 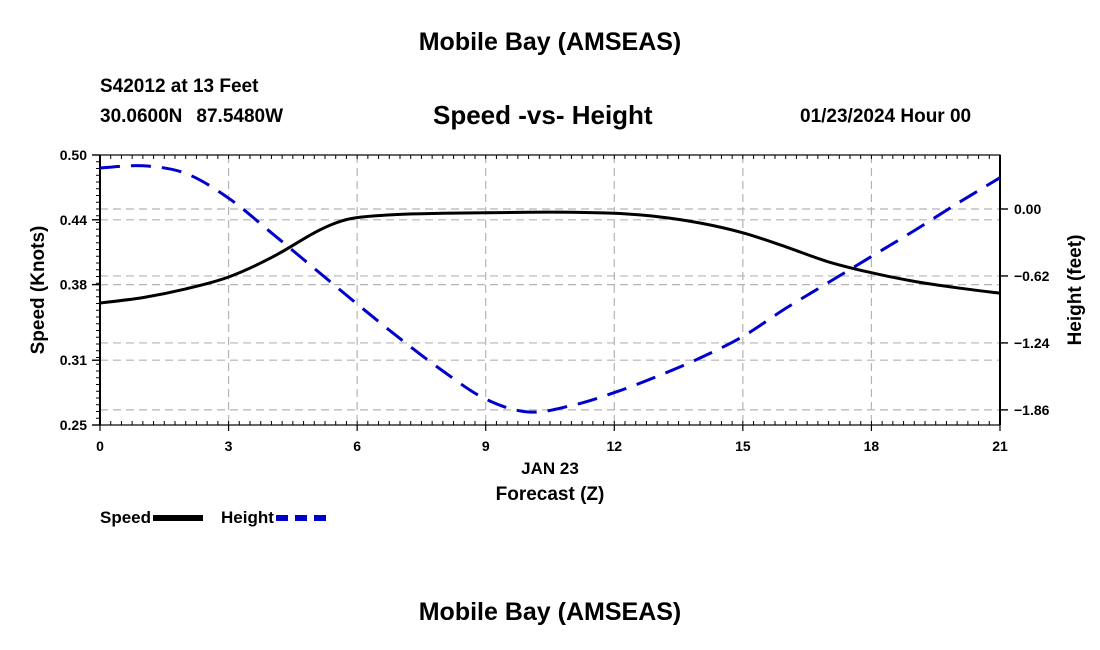 I want to click on legend-height-label: Height, so click(x=247, y=517).